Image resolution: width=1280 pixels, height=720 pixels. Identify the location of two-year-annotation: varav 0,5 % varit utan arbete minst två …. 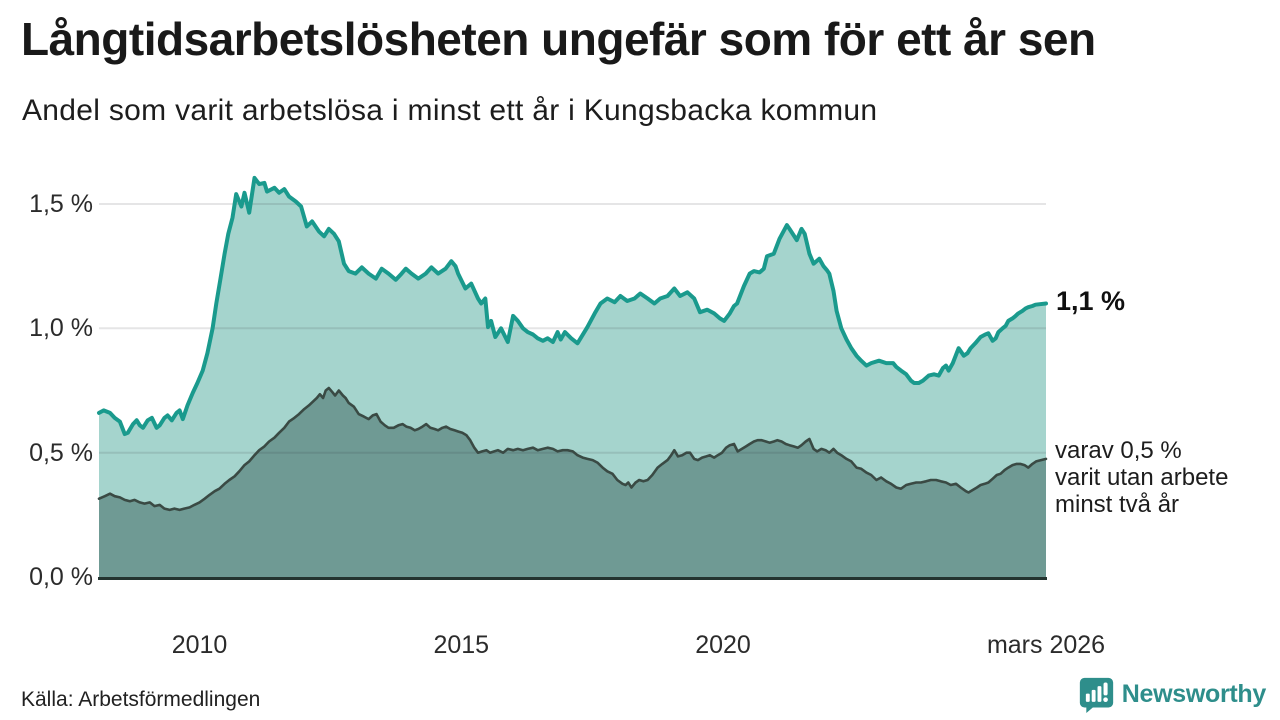
(1141, 477).